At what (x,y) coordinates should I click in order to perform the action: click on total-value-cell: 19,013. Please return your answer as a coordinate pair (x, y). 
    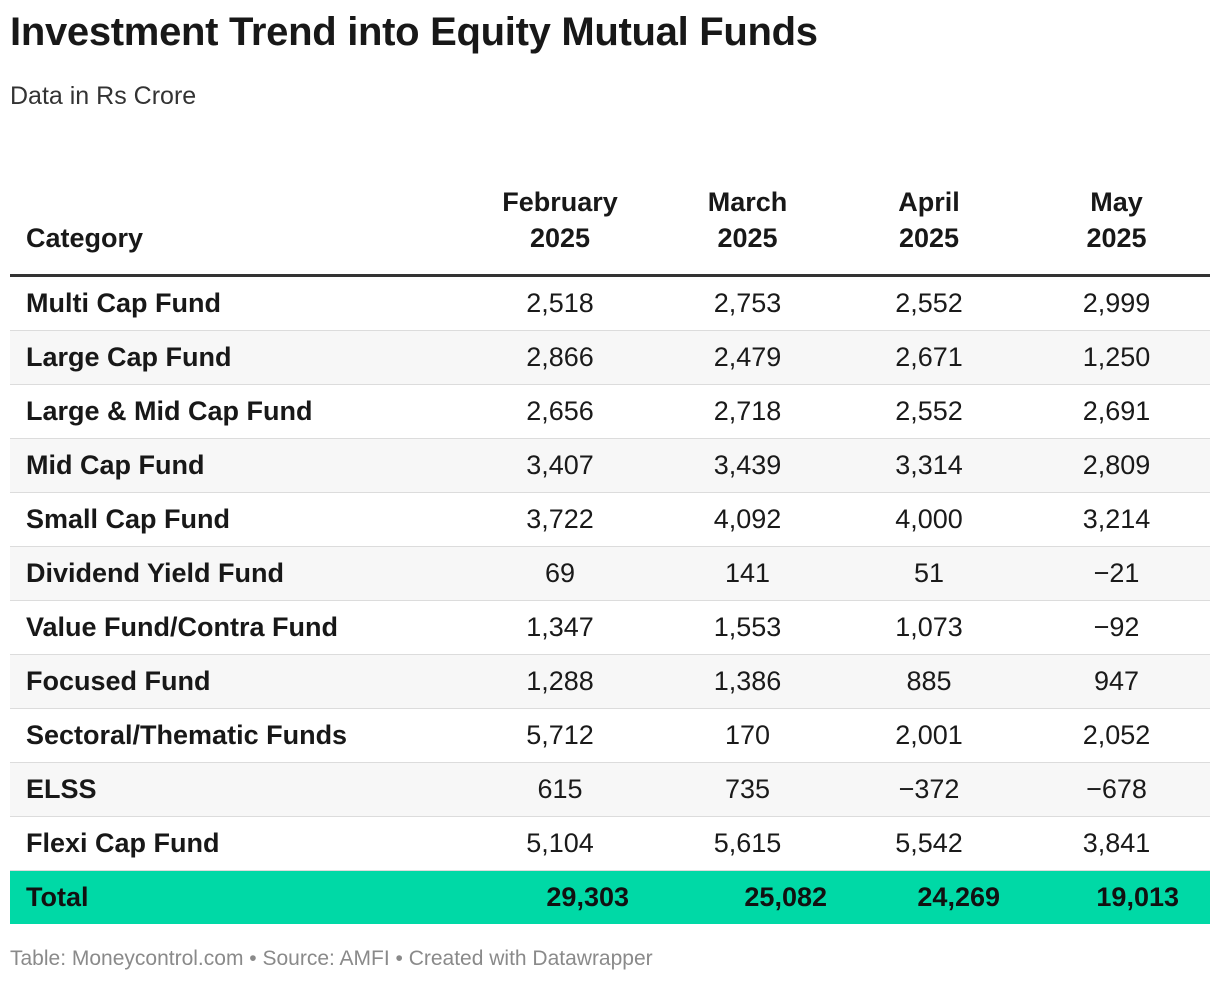
    Looking at the image, I should click on (1116, 897).